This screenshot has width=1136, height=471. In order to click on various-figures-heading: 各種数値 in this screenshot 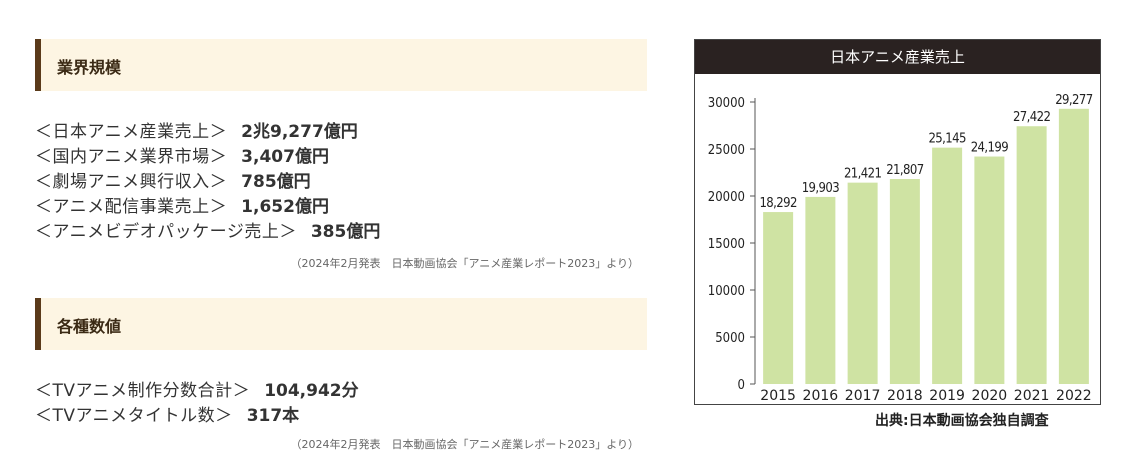, I will do `click(89, 326)`.